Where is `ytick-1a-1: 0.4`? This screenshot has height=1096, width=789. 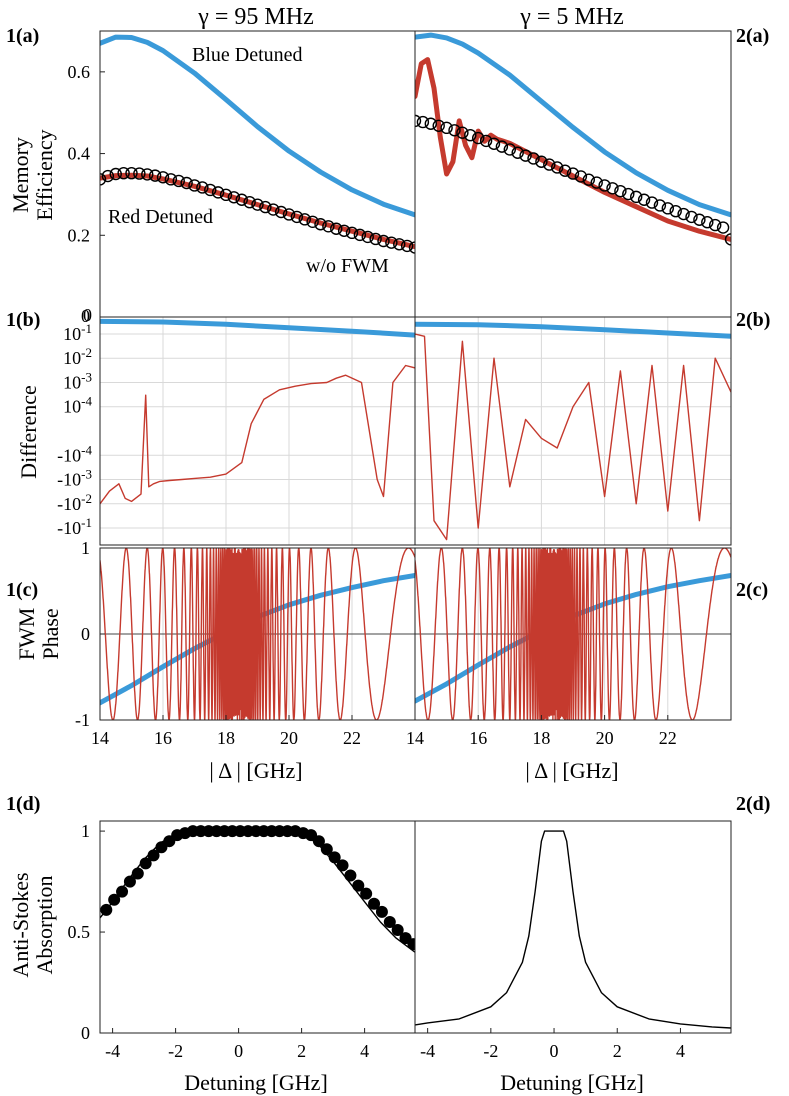 ytick-1a-1: 0.4 is located at coordinates (79, 154).